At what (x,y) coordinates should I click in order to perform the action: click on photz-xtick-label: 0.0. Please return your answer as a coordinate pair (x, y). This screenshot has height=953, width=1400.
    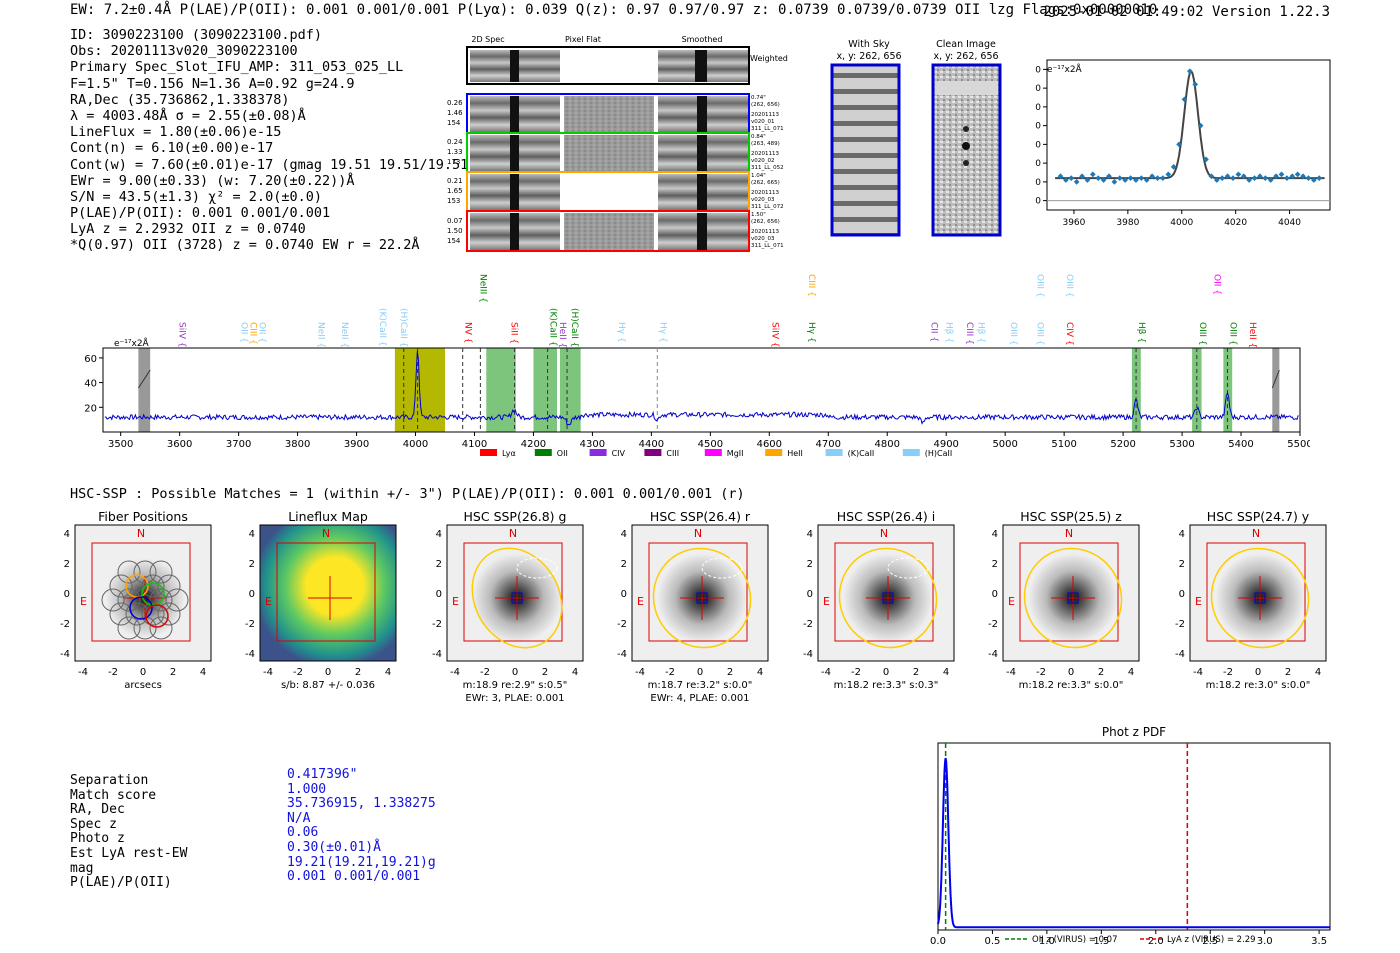
    Looking at the image, I should click on (938, 941).